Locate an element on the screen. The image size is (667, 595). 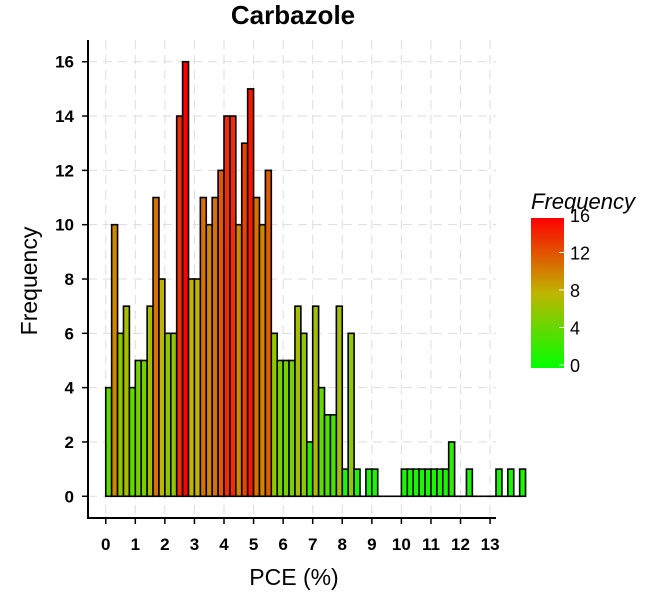
x-tick-label: 11 is located at coordinates (431, 544).